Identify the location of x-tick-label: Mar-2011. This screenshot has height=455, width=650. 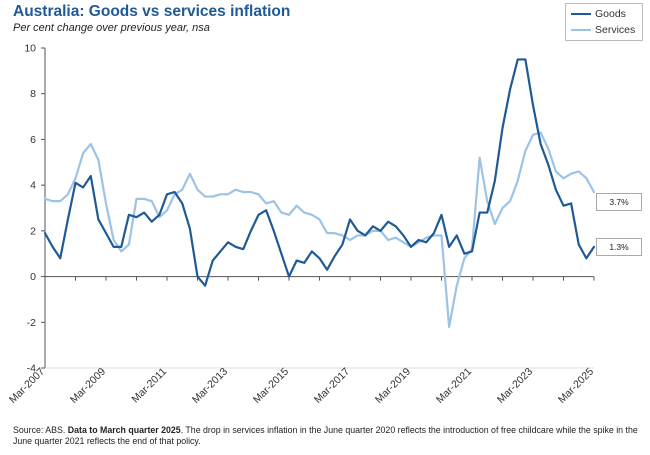
(149, 386).